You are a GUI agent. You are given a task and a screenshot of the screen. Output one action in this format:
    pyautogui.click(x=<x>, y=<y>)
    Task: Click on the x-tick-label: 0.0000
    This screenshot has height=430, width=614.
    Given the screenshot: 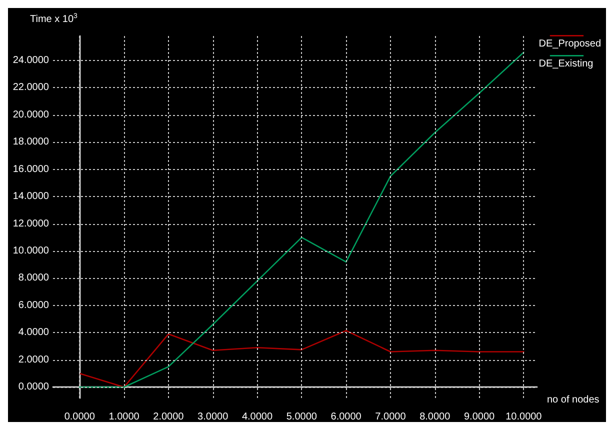 What is the action you would take?
    pyautogui.click(x=80, y=417)
    